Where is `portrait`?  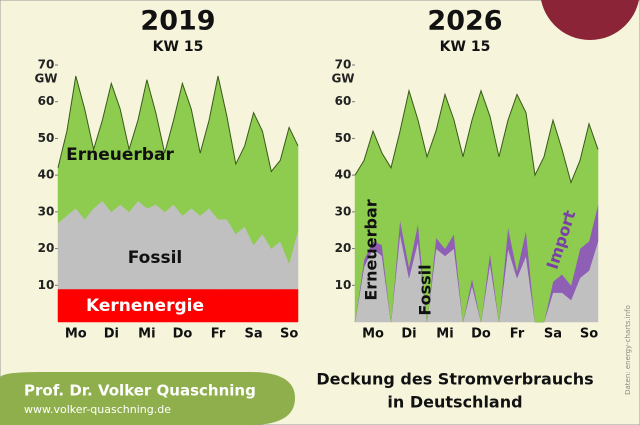 portrait is located at coordinates (590, 20).